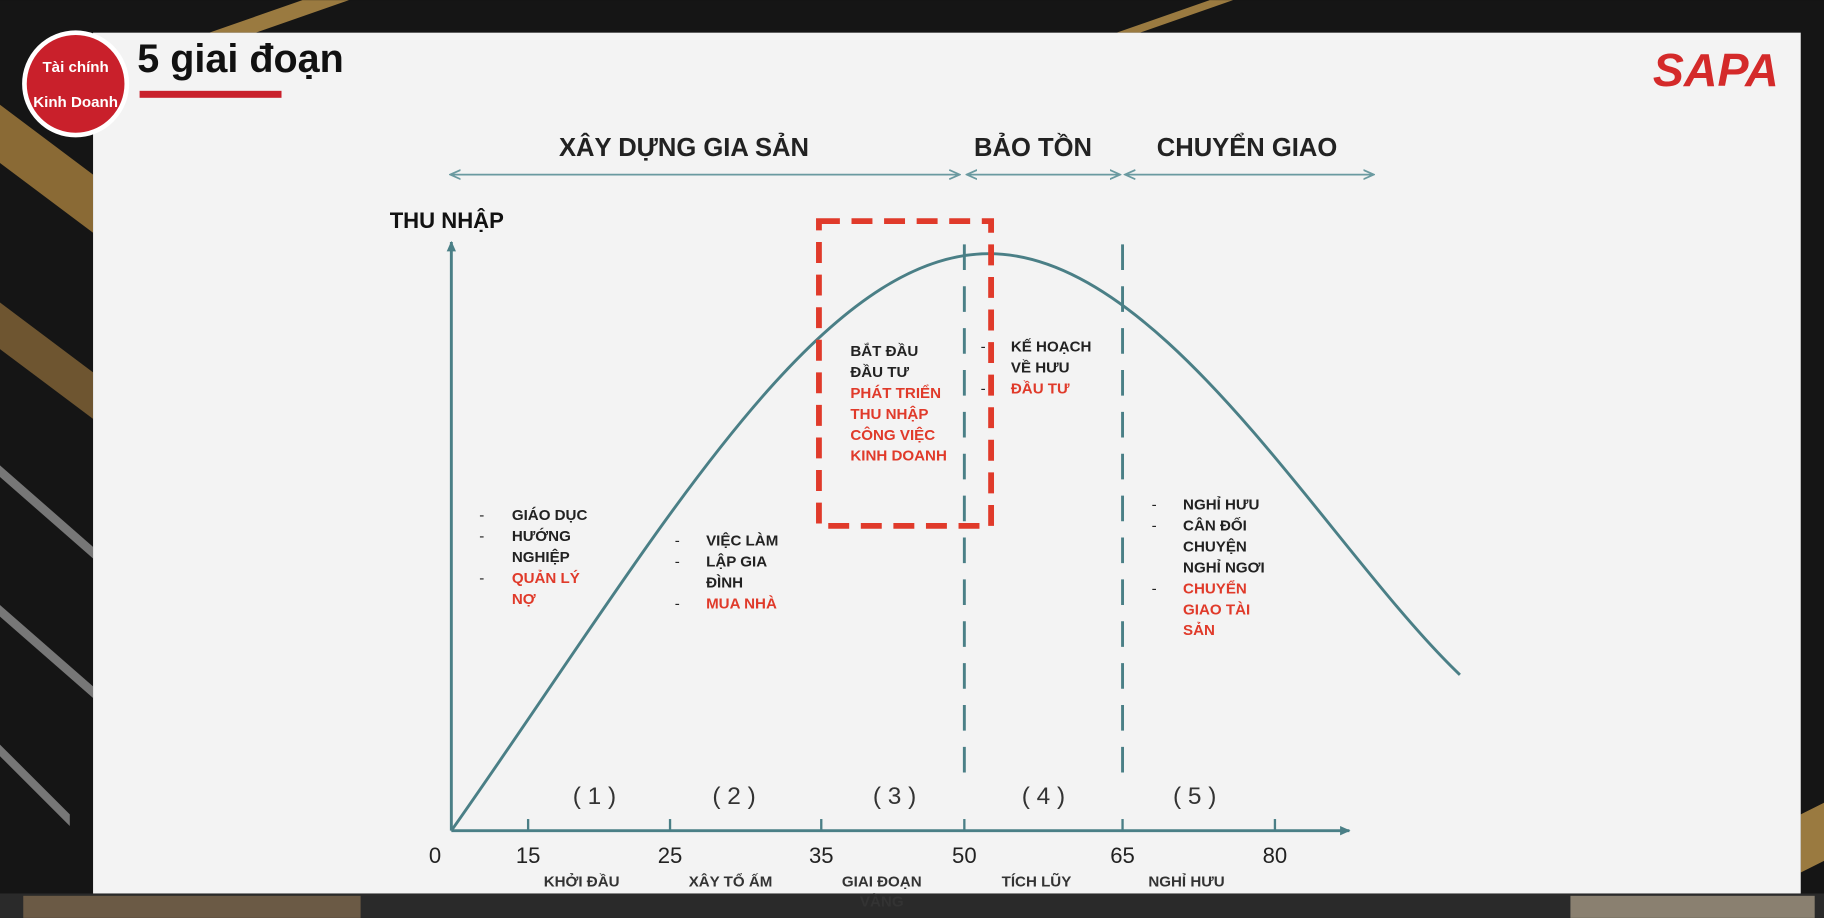  I want to click on x-tick-label: 65, so click(1122, 855).